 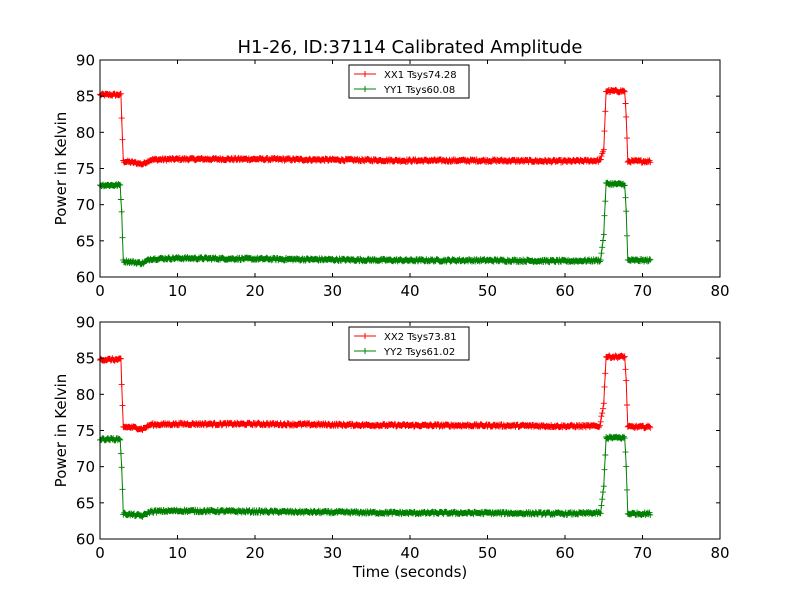 What do you see at coordinates (420, 75) in the screenshot?
I see `legend-label: XX1 Tsys74.28` at bounding box center [420, 75].